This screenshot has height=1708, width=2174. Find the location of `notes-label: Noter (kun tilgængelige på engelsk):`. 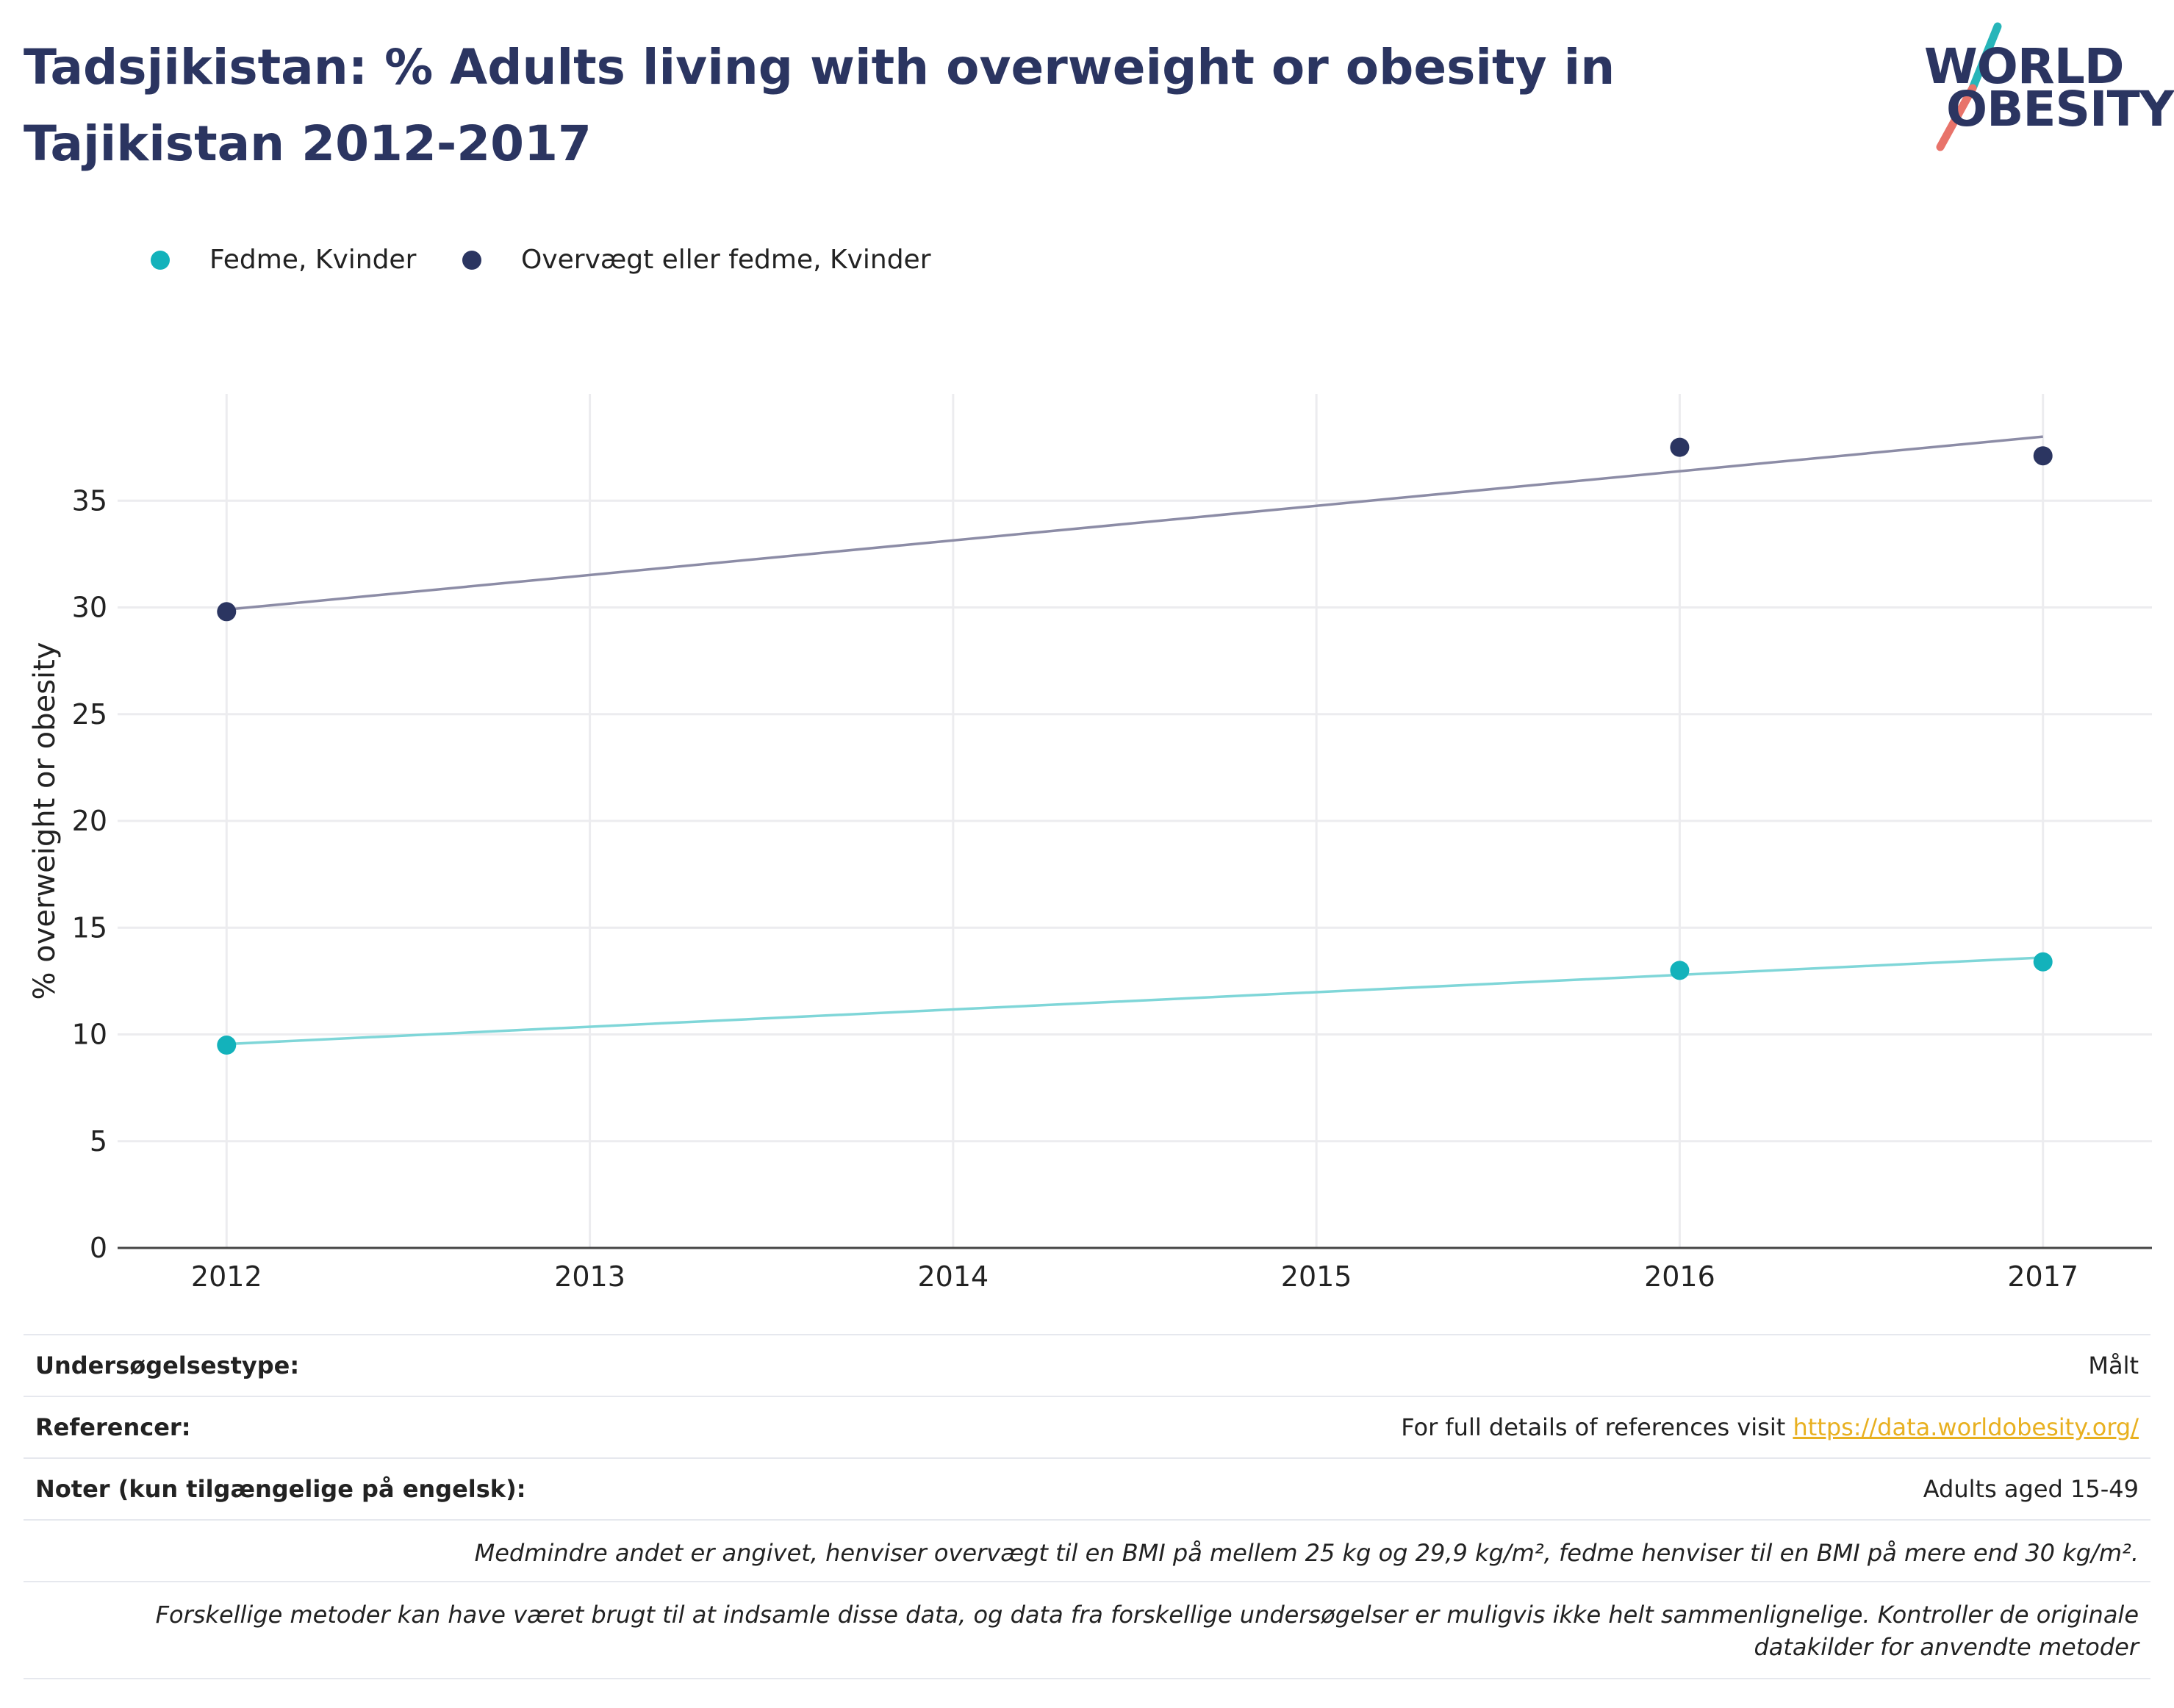

notes-label: Noter (kun tilgængelige på engelsk): is located at coordinates (280, 1489).